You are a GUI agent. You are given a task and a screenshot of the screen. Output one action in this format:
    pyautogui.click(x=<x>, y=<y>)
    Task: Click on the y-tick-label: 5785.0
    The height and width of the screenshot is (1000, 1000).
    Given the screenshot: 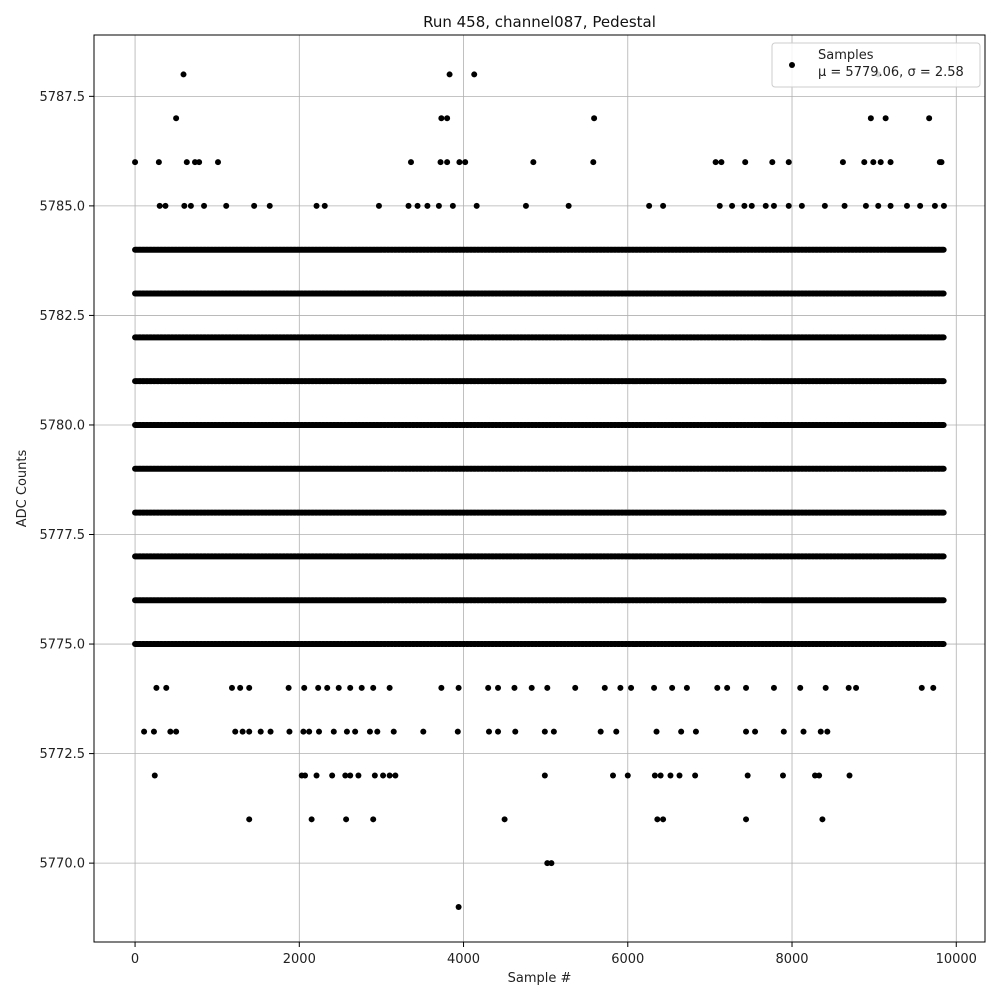 What is the action you would take?
    pyautogui.click(x=63, y=206)
    